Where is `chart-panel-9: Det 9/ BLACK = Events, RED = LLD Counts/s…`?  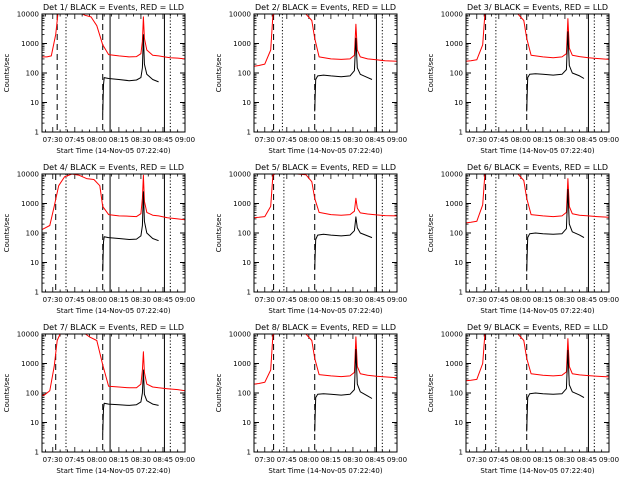 chart-panel-9: Det 9/ BLACK = Events, RED = LLD Counts/s… is located at coordinates (523, 399).